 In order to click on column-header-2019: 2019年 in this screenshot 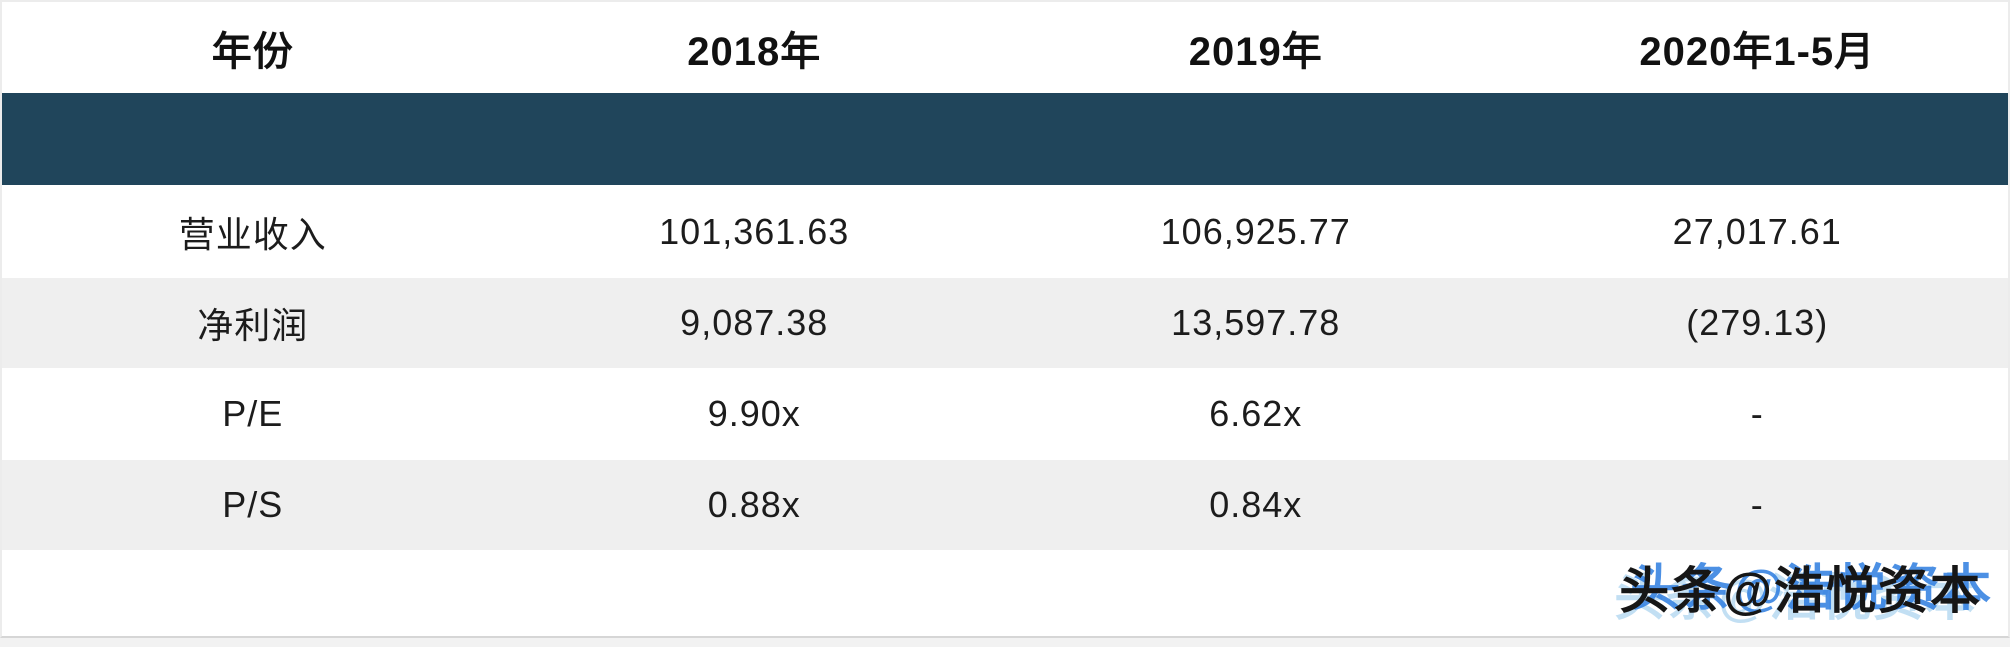, I will do `click(1255, 51)`.